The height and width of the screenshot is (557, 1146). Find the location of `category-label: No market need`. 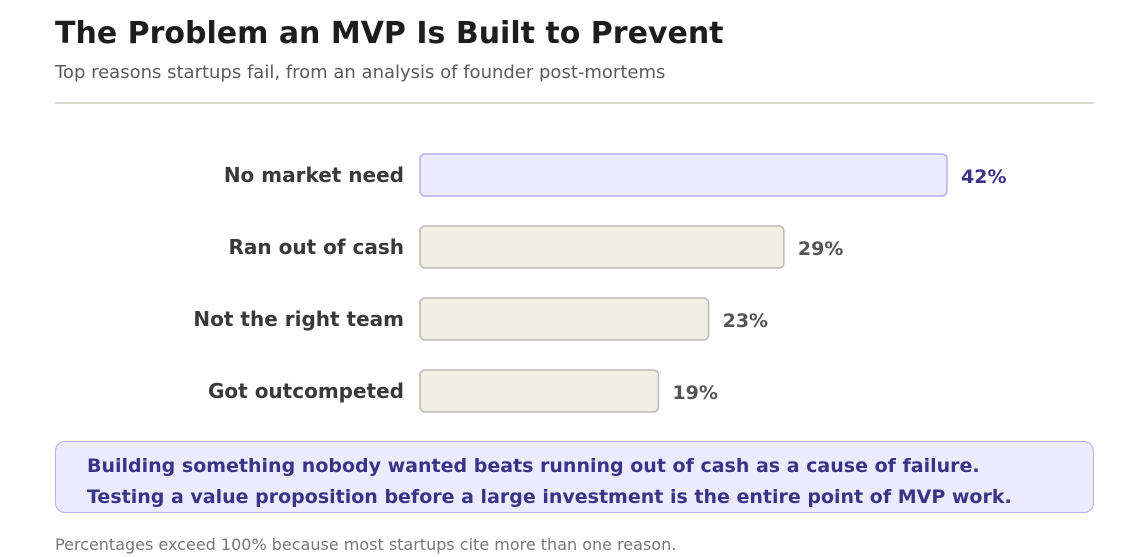

category-label: No market need is located at coordinates (314, 175).